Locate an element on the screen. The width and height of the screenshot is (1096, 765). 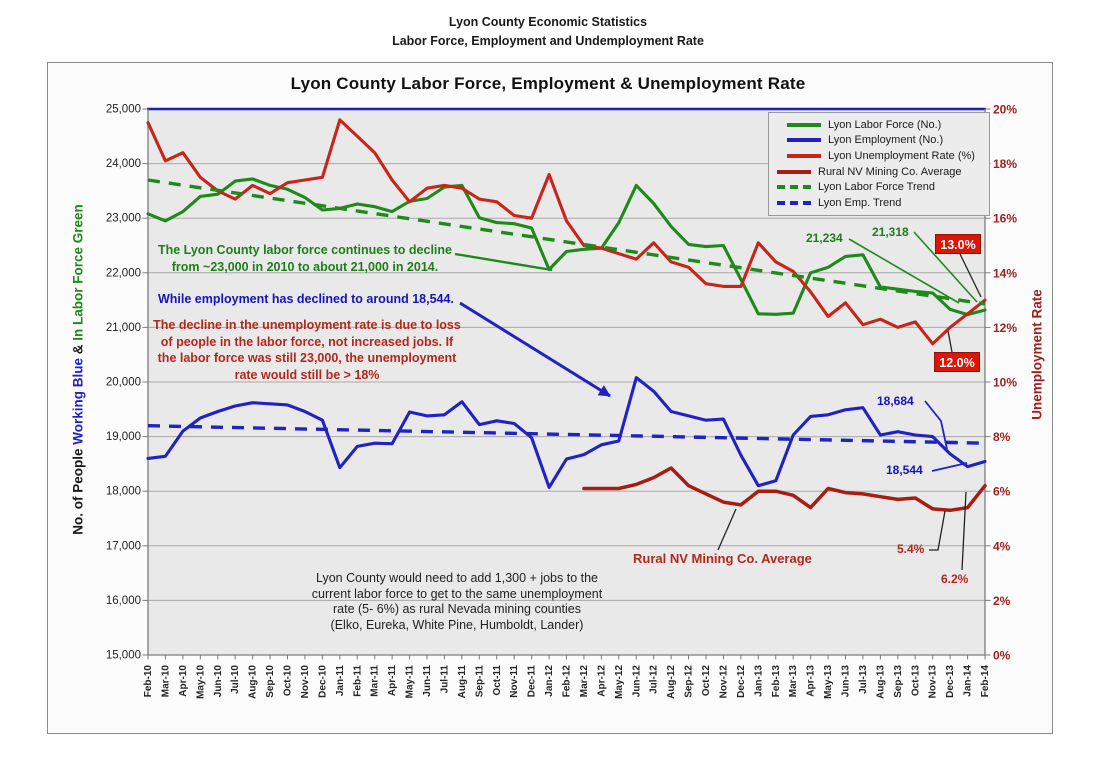
legend-item-lyon-employment-no: Lyon Employment (No.) is located at coordinates (879, 140).